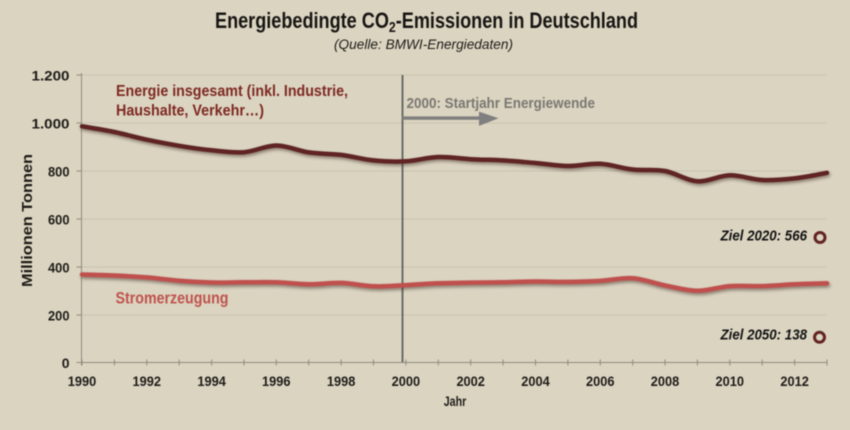 This screenshot has width=850, height=430. Describe the element at coordinates (232, 91) in the screenshot. I see `svg-text:Energie insgesamt (inkl. Indus: Energie insgesamt (inkl. Industrie,` at that location.